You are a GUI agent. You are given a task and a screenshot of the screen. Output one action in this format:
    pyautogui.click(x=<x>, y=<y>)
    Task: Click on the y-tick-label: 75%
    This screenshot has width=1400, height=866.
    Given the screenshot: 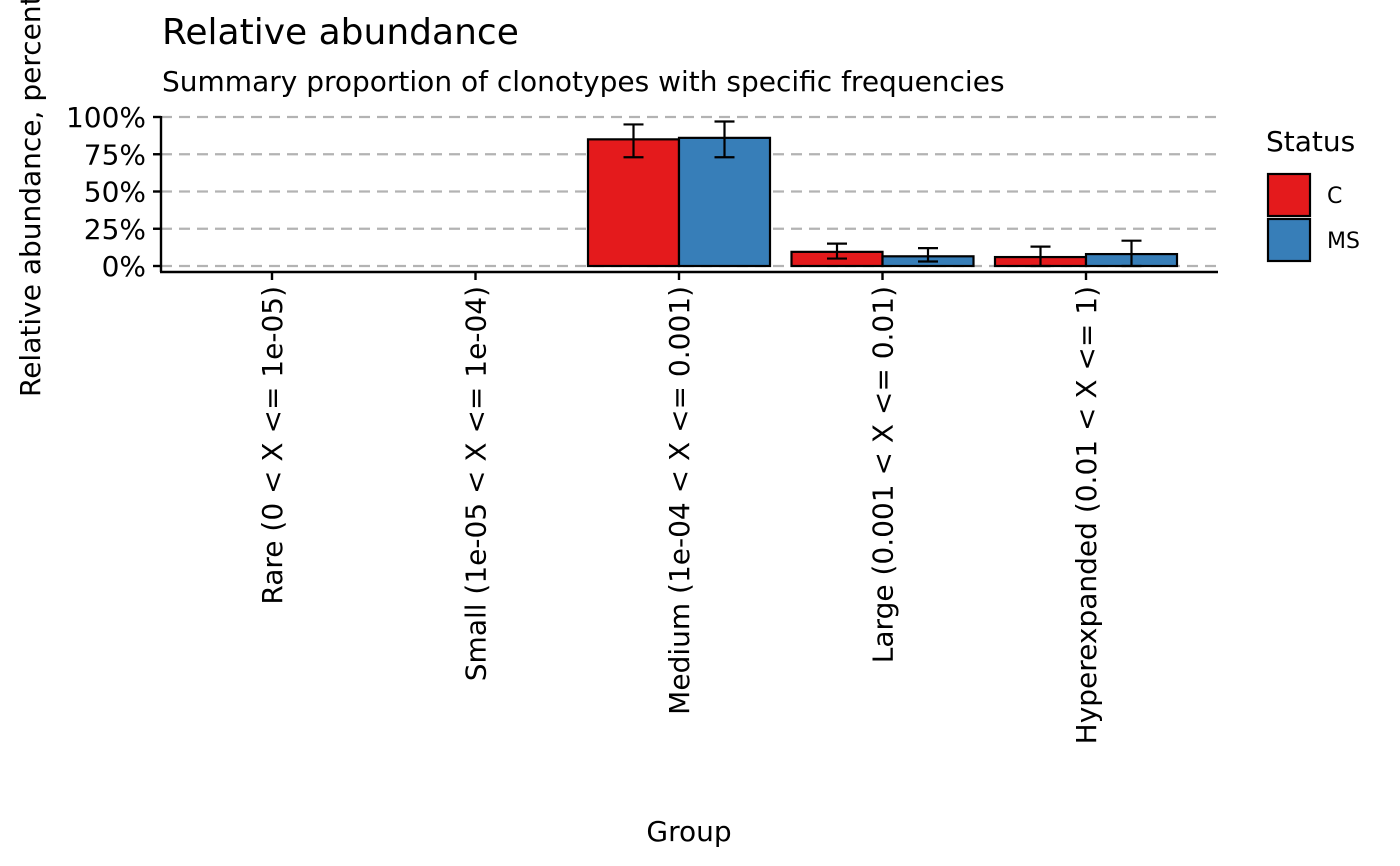 What is the action you would take?
    pyautogui.click(x=115, y=154)
    